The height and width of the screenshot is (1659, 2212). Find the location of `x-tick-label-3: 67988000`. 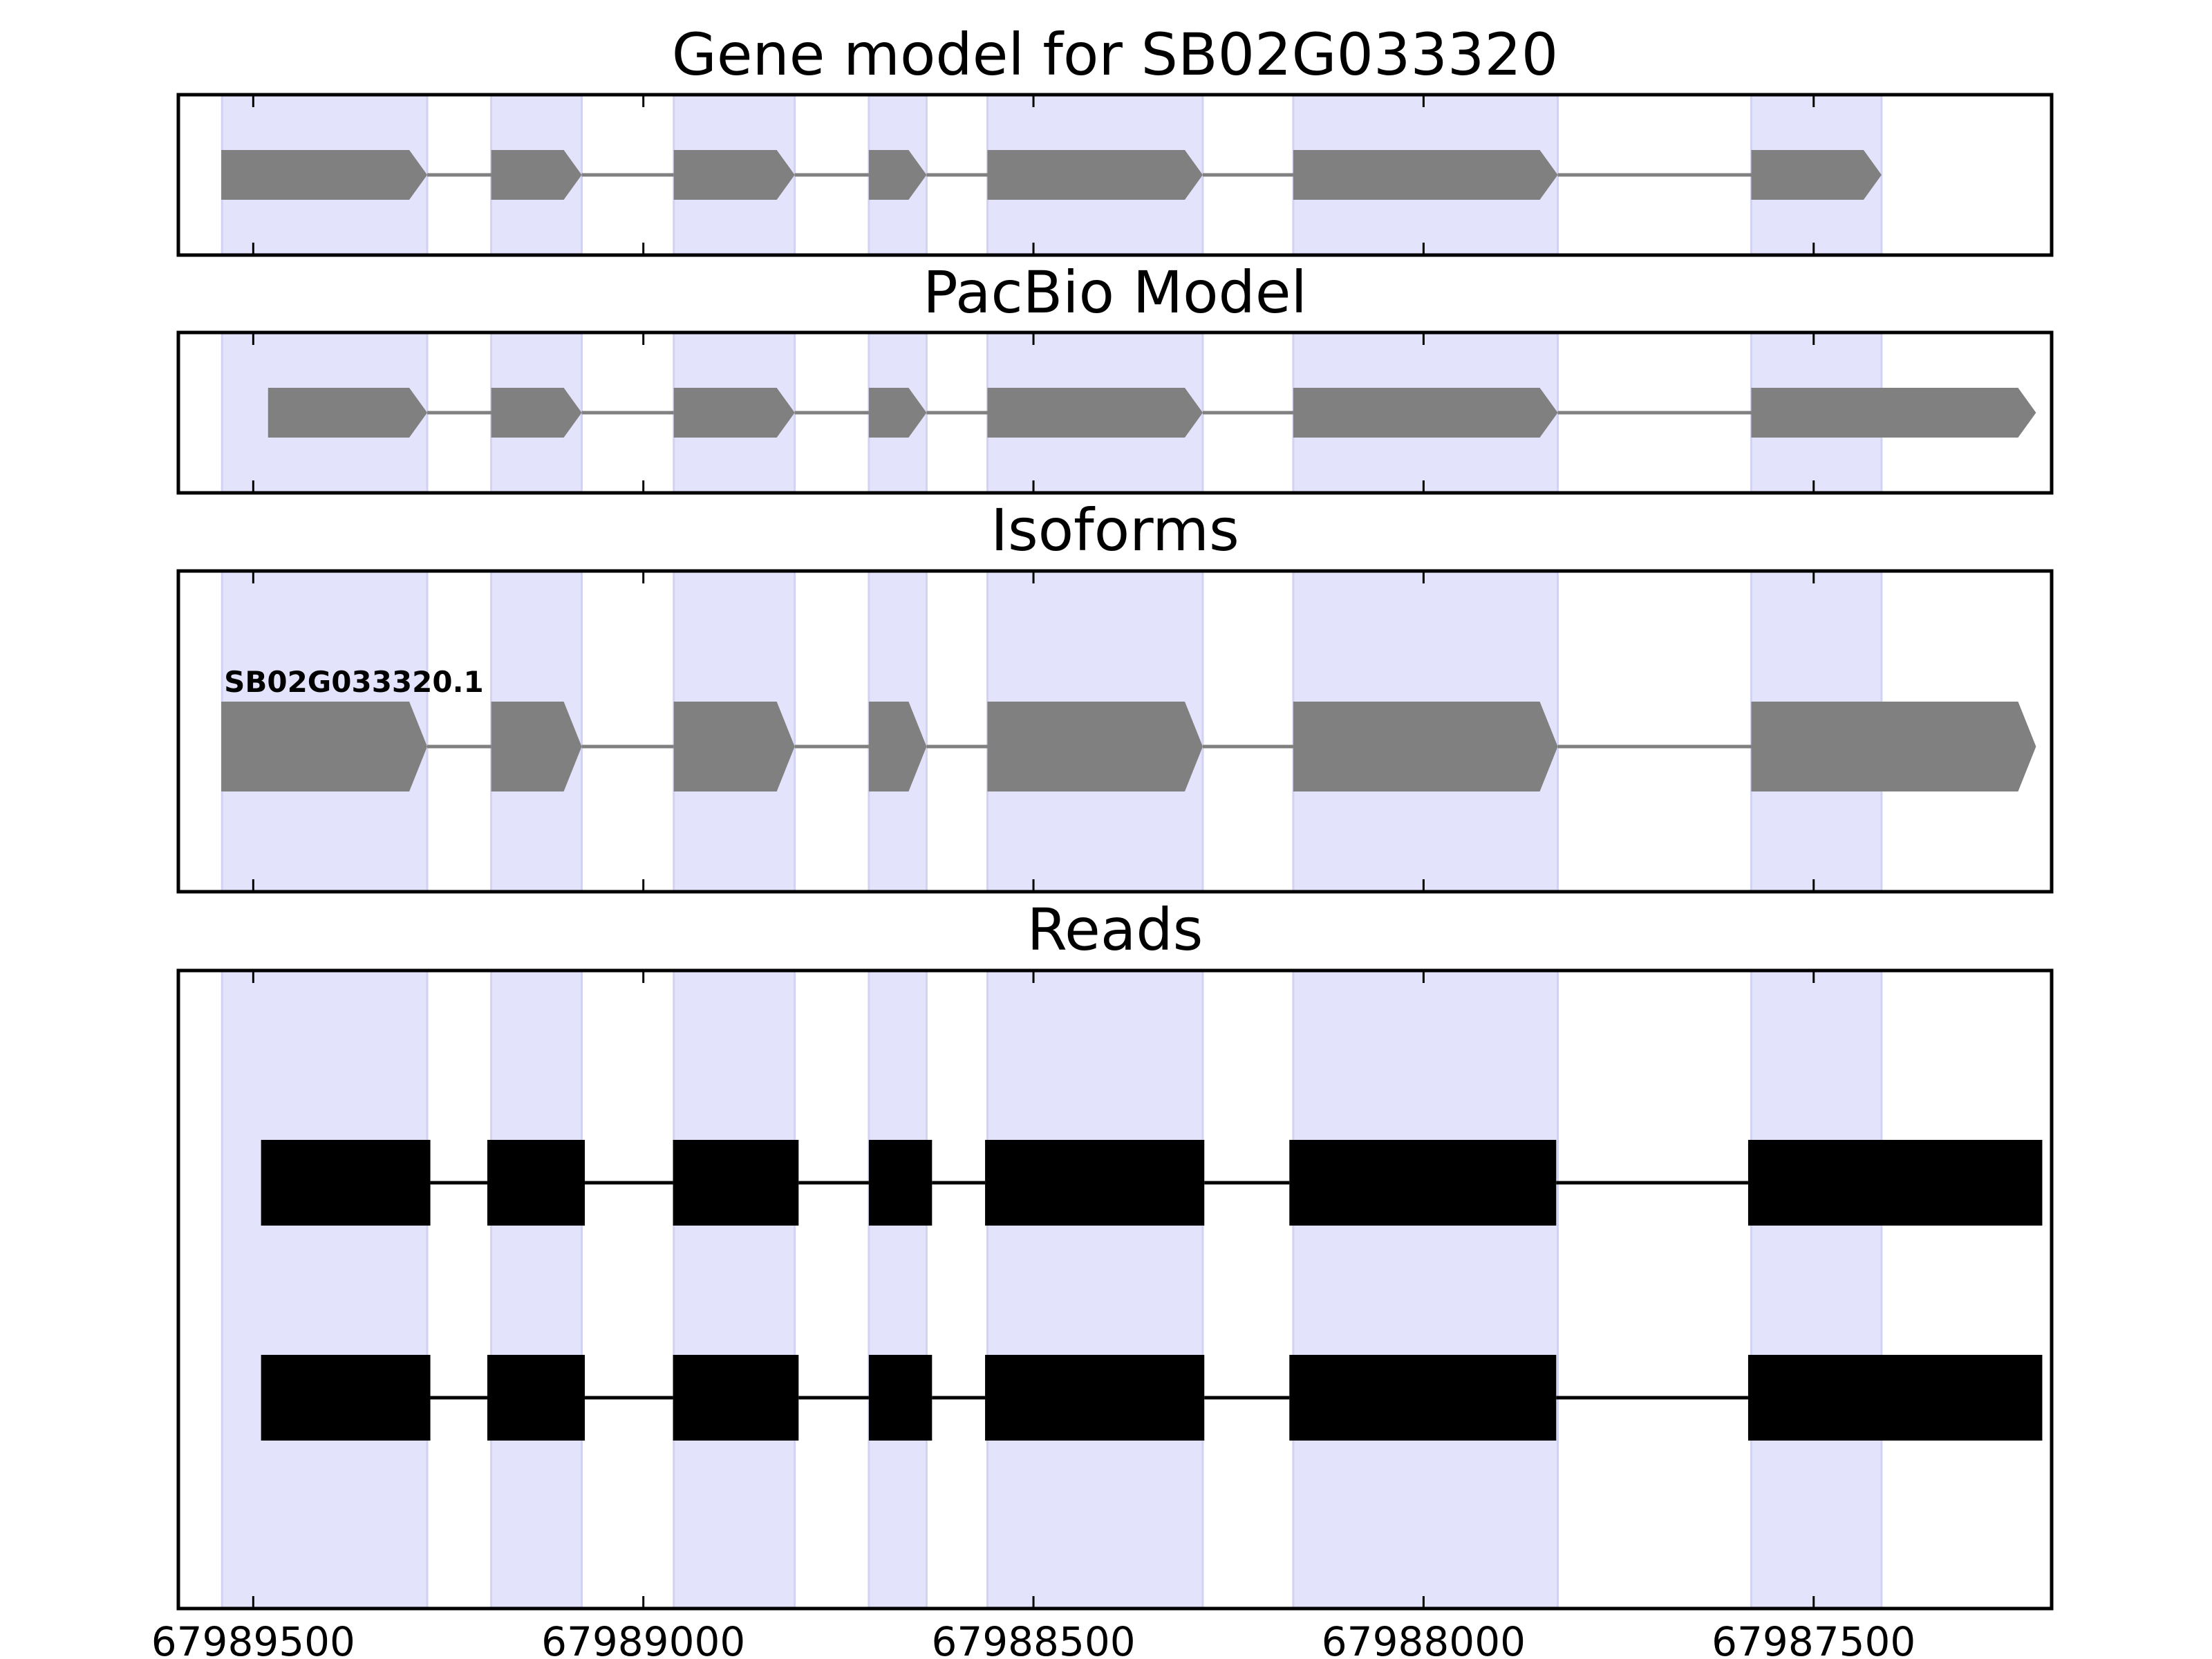

x-tick-label-3: 67988000 is located at coordinates (1424, 1638).